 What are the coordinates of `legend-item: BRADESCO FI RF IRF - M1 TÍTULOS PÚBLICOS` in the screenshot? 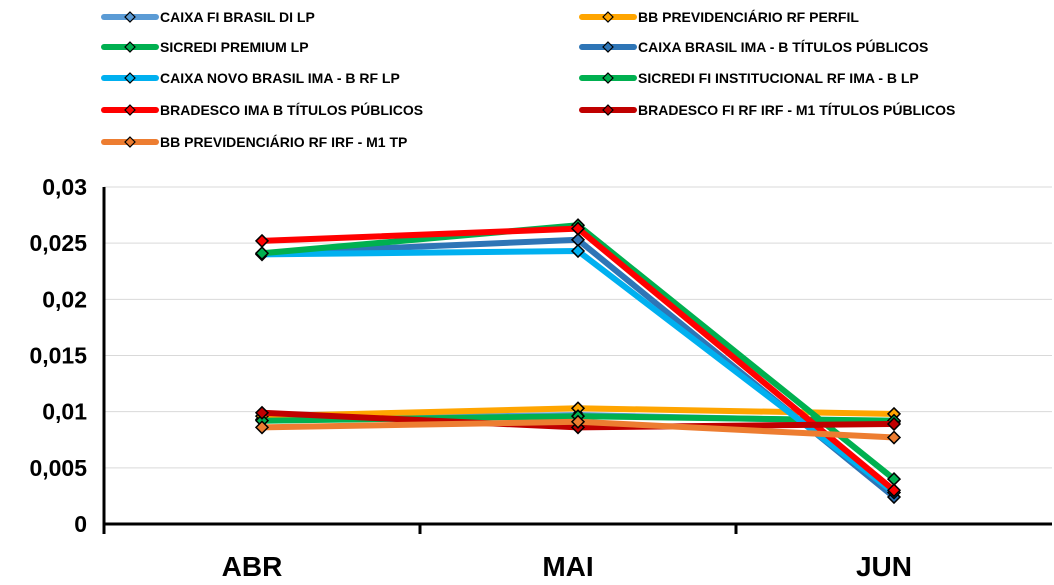 It's located at (767, 109).